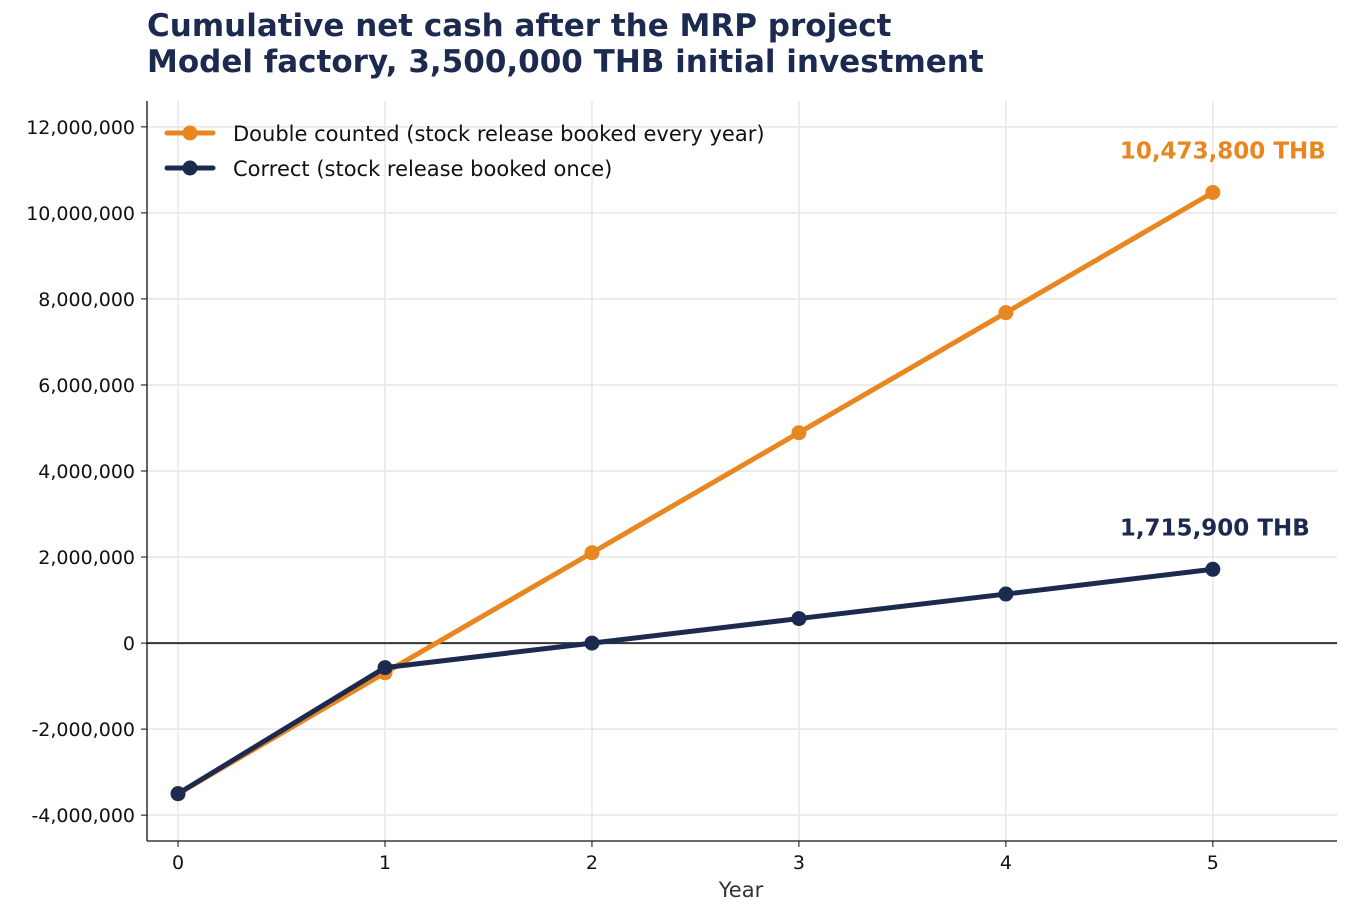  I want to click on x-tick-label: 1, so click(385, 863).